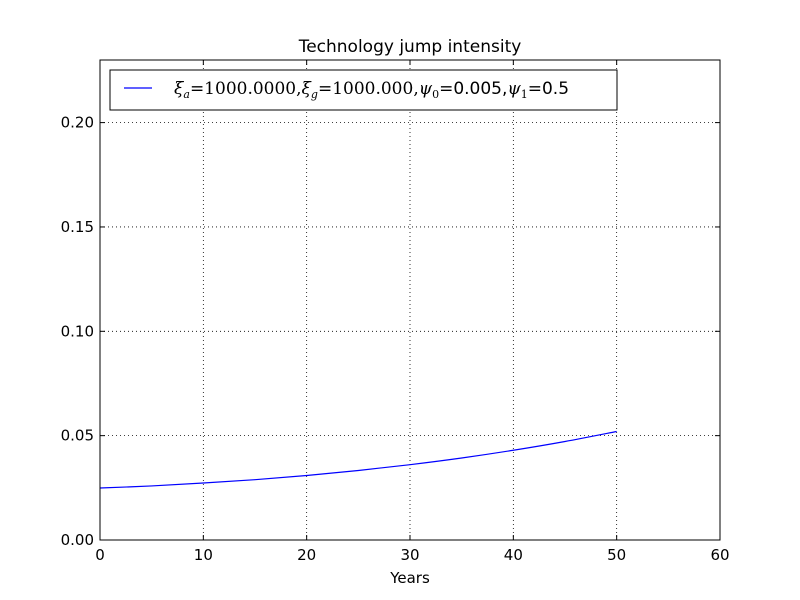 This screenshot has width=800, height=600. I want to click on y-tick-label: 0.05, so click(77, 436).